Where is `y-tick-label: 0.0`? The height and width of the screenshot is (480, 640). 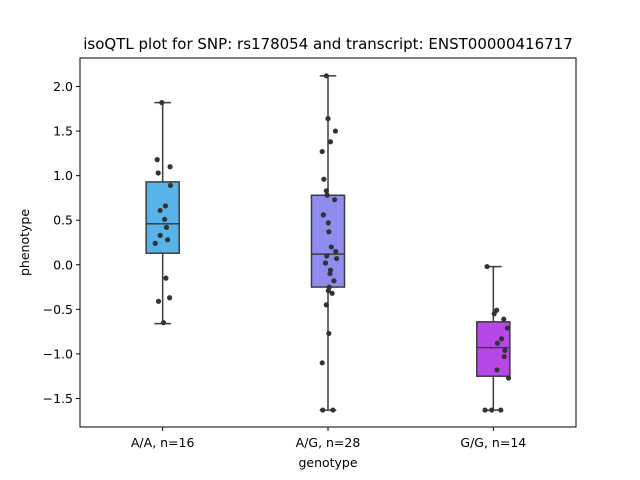 y-tick-label: 0.0 is located at coordinates (63, 264).